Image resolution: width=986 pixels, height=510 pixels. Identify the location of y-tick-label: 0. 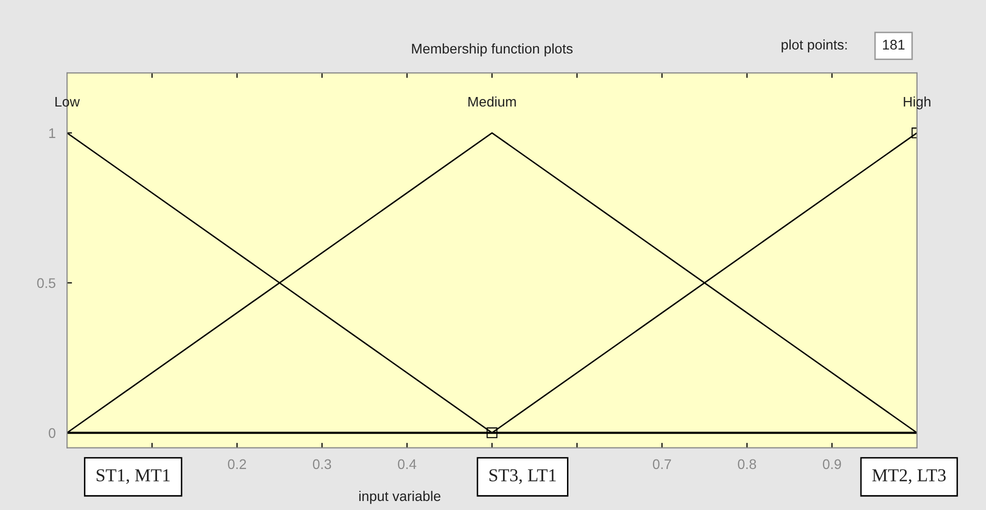
(52, 433).